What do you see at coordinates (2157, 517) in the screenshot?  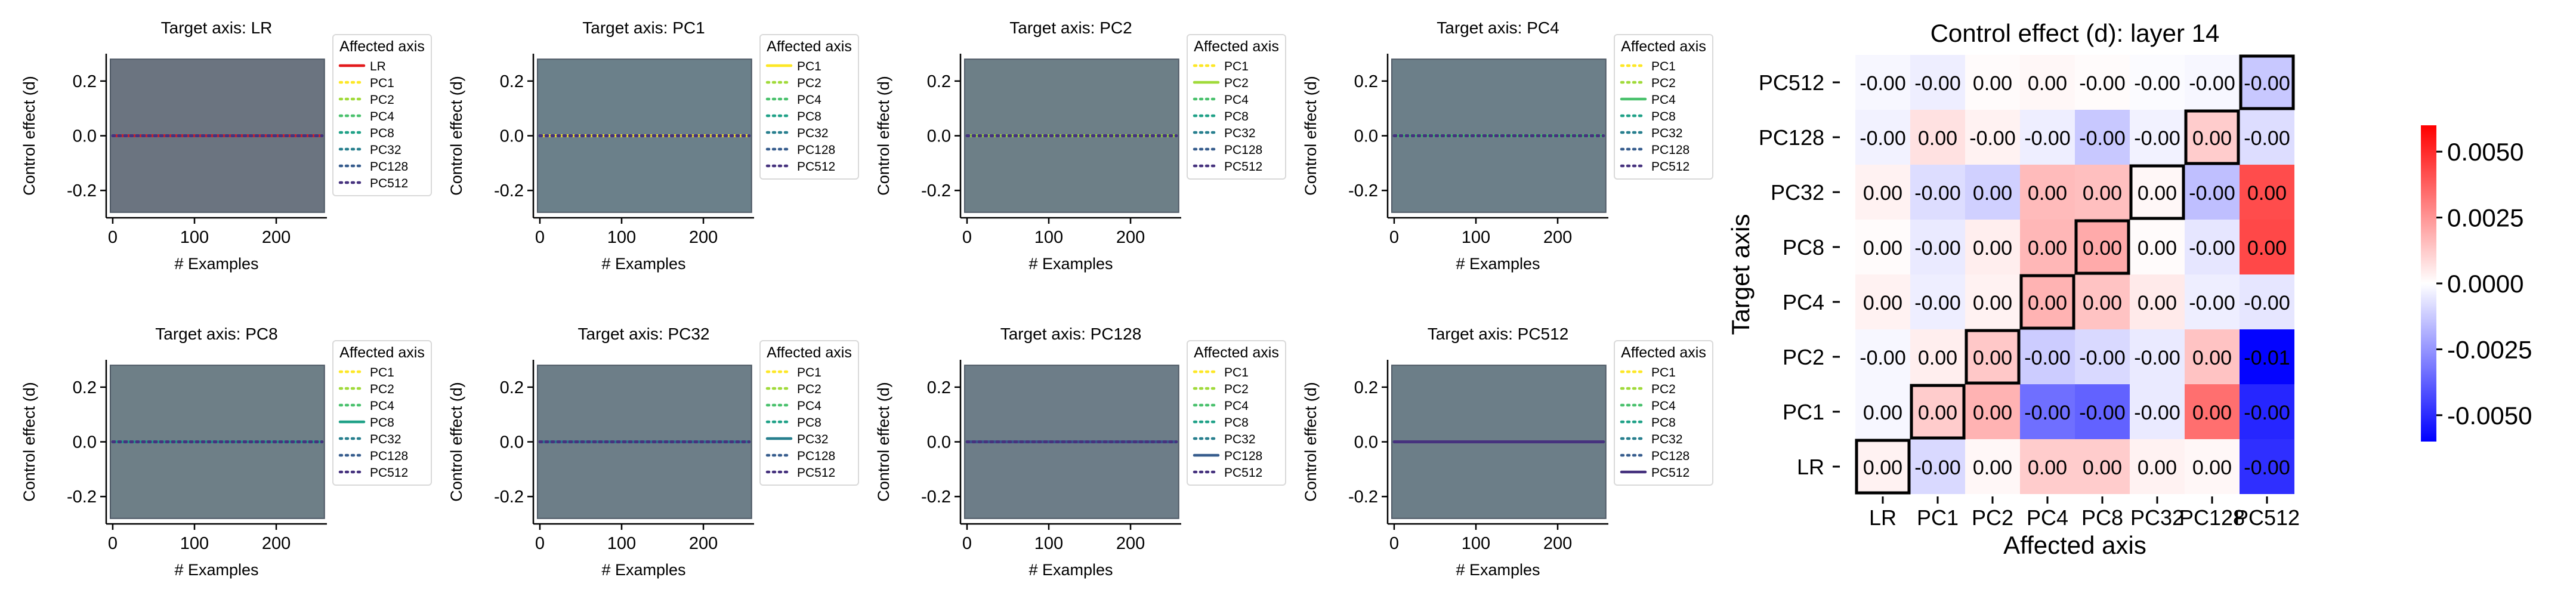 I see `heatmap-x-tick-label: PC32` at bounding box center [2157, 517].